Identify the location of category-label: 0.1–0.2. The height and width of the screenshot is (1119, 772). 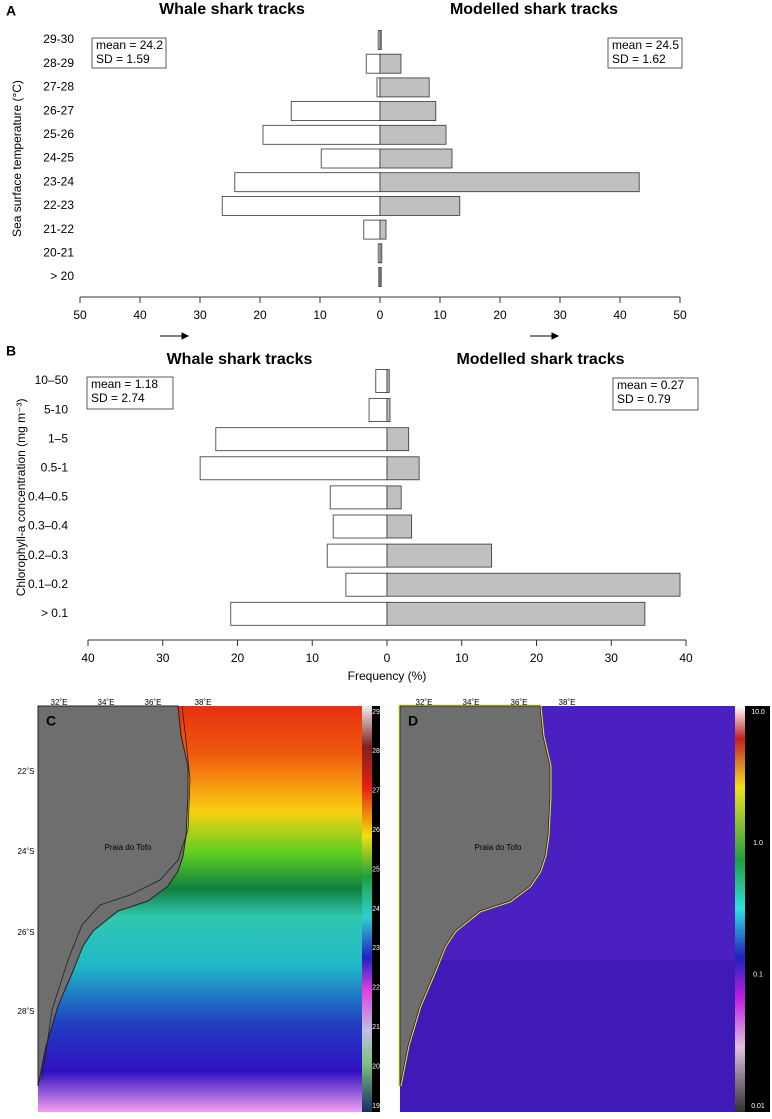
(48, 584).